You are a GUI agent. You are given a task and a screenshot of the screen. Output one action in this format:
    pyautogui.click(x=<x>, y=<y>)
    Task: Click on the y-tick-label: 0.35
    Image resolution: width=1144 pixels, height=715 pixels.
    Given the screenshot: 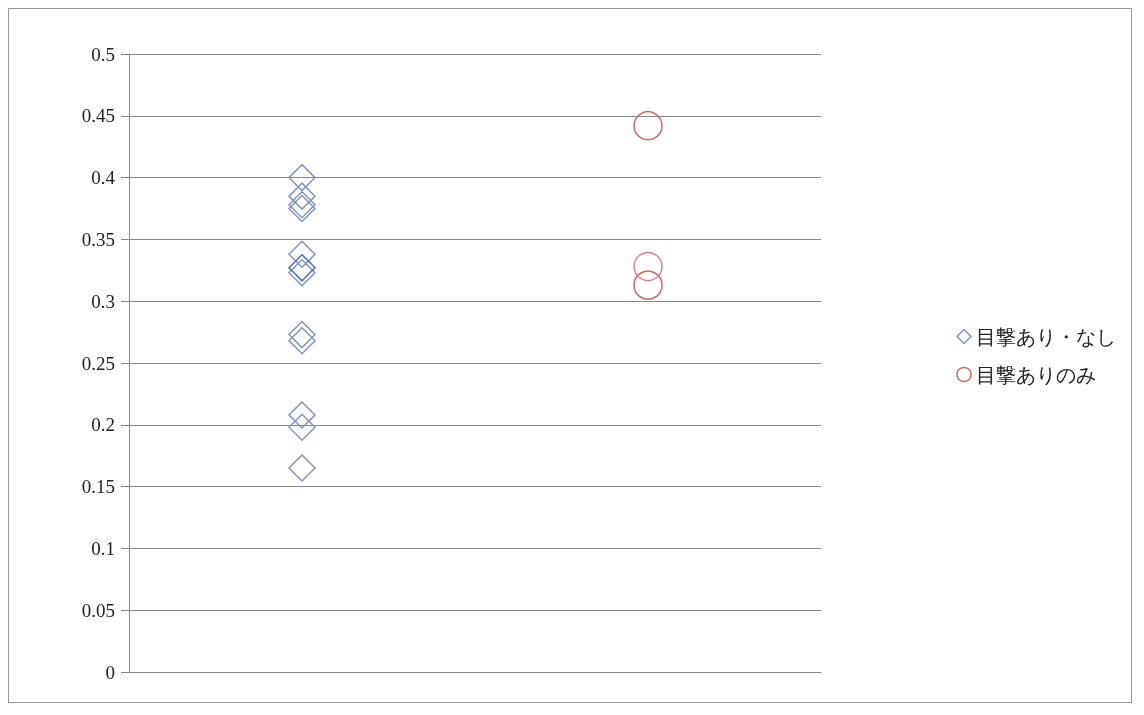 What is the action you would take?
    pyautogui.click(x=98, y=239)
    